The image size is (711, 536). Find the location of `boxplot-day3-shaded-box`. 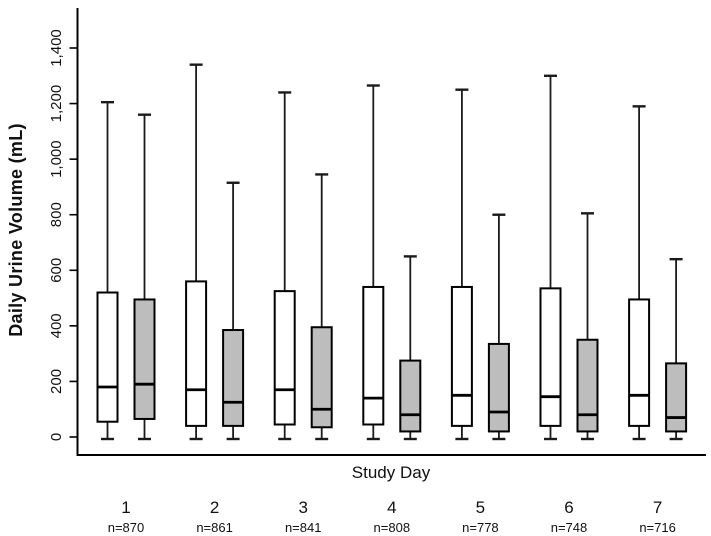

boxplot-day3-shaded-box is located at coordinates (321, 307).